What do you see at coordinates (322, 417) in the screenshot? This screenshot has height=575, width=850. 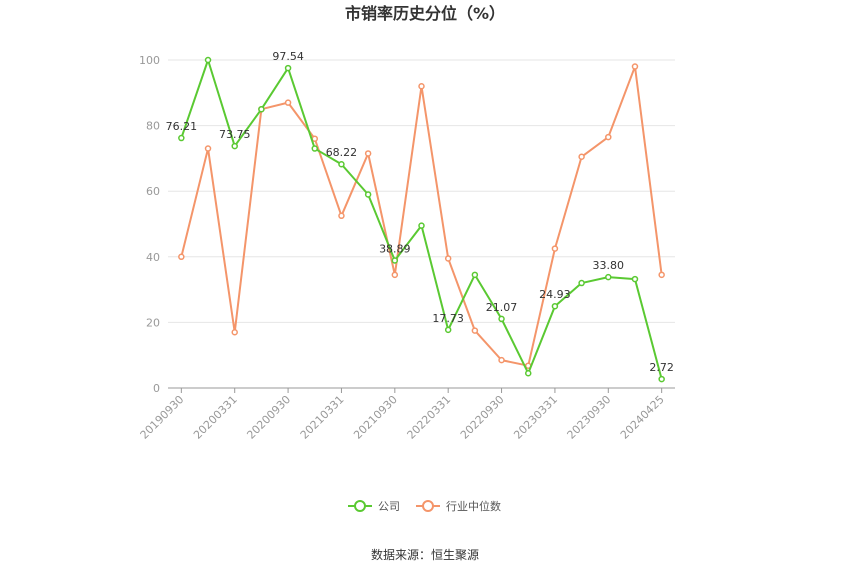 I see `x-tick-label: 20210331` at bounding box center [322, 417].